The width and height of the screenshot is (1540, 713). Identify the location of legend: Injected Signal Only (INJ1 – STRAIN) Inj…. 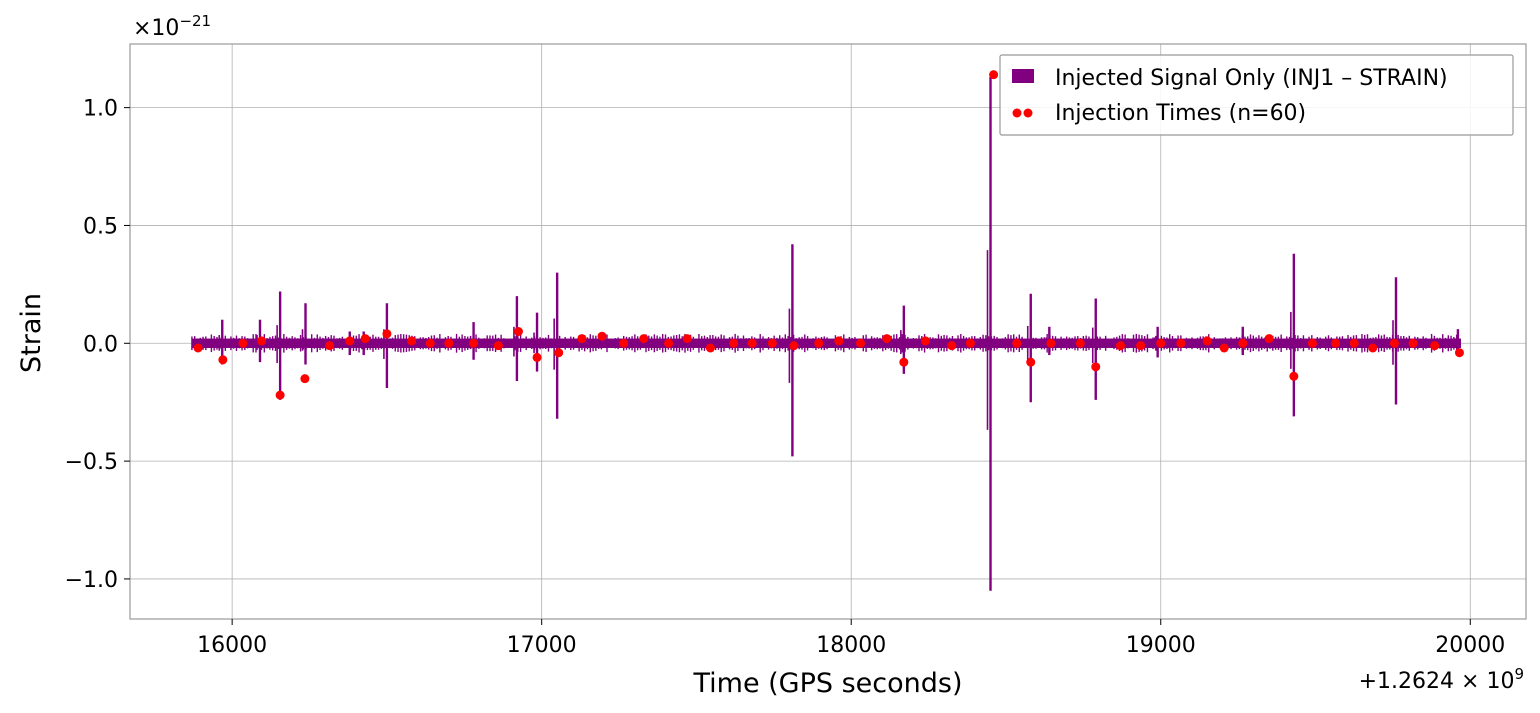
(1256, 95).